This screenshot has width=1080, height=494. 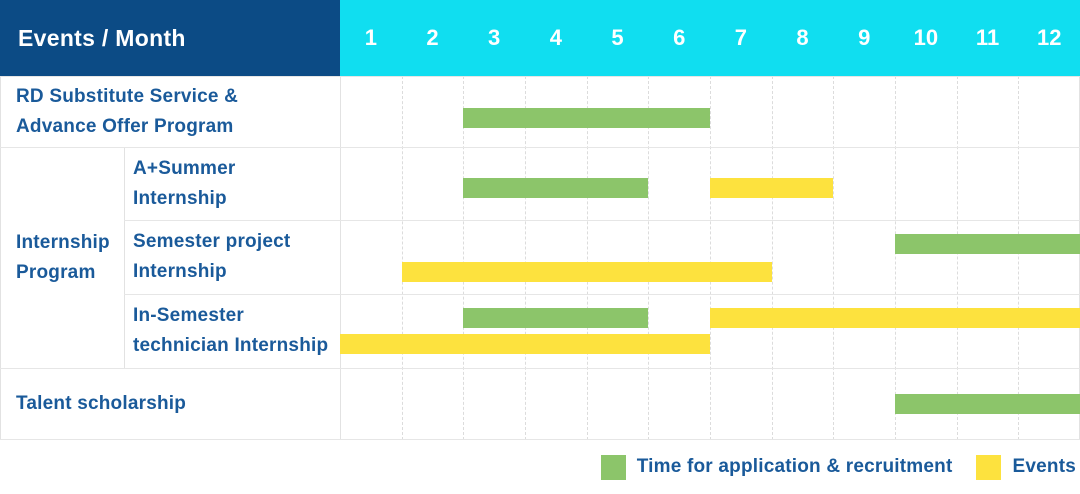 I want to click on legend-swatch-recruitment, so click(x=613, y=467).